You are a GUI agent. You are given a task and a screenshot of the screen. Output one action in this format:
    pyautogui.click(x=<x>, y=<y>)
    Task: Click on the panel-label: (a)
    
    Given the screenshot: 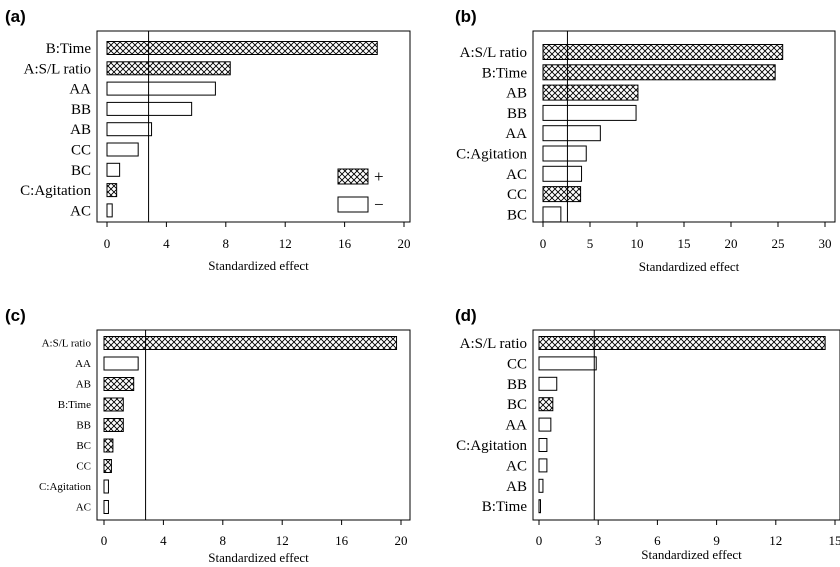 What is the action you would take?
    pyautogui.click(x=15, y=16)
    